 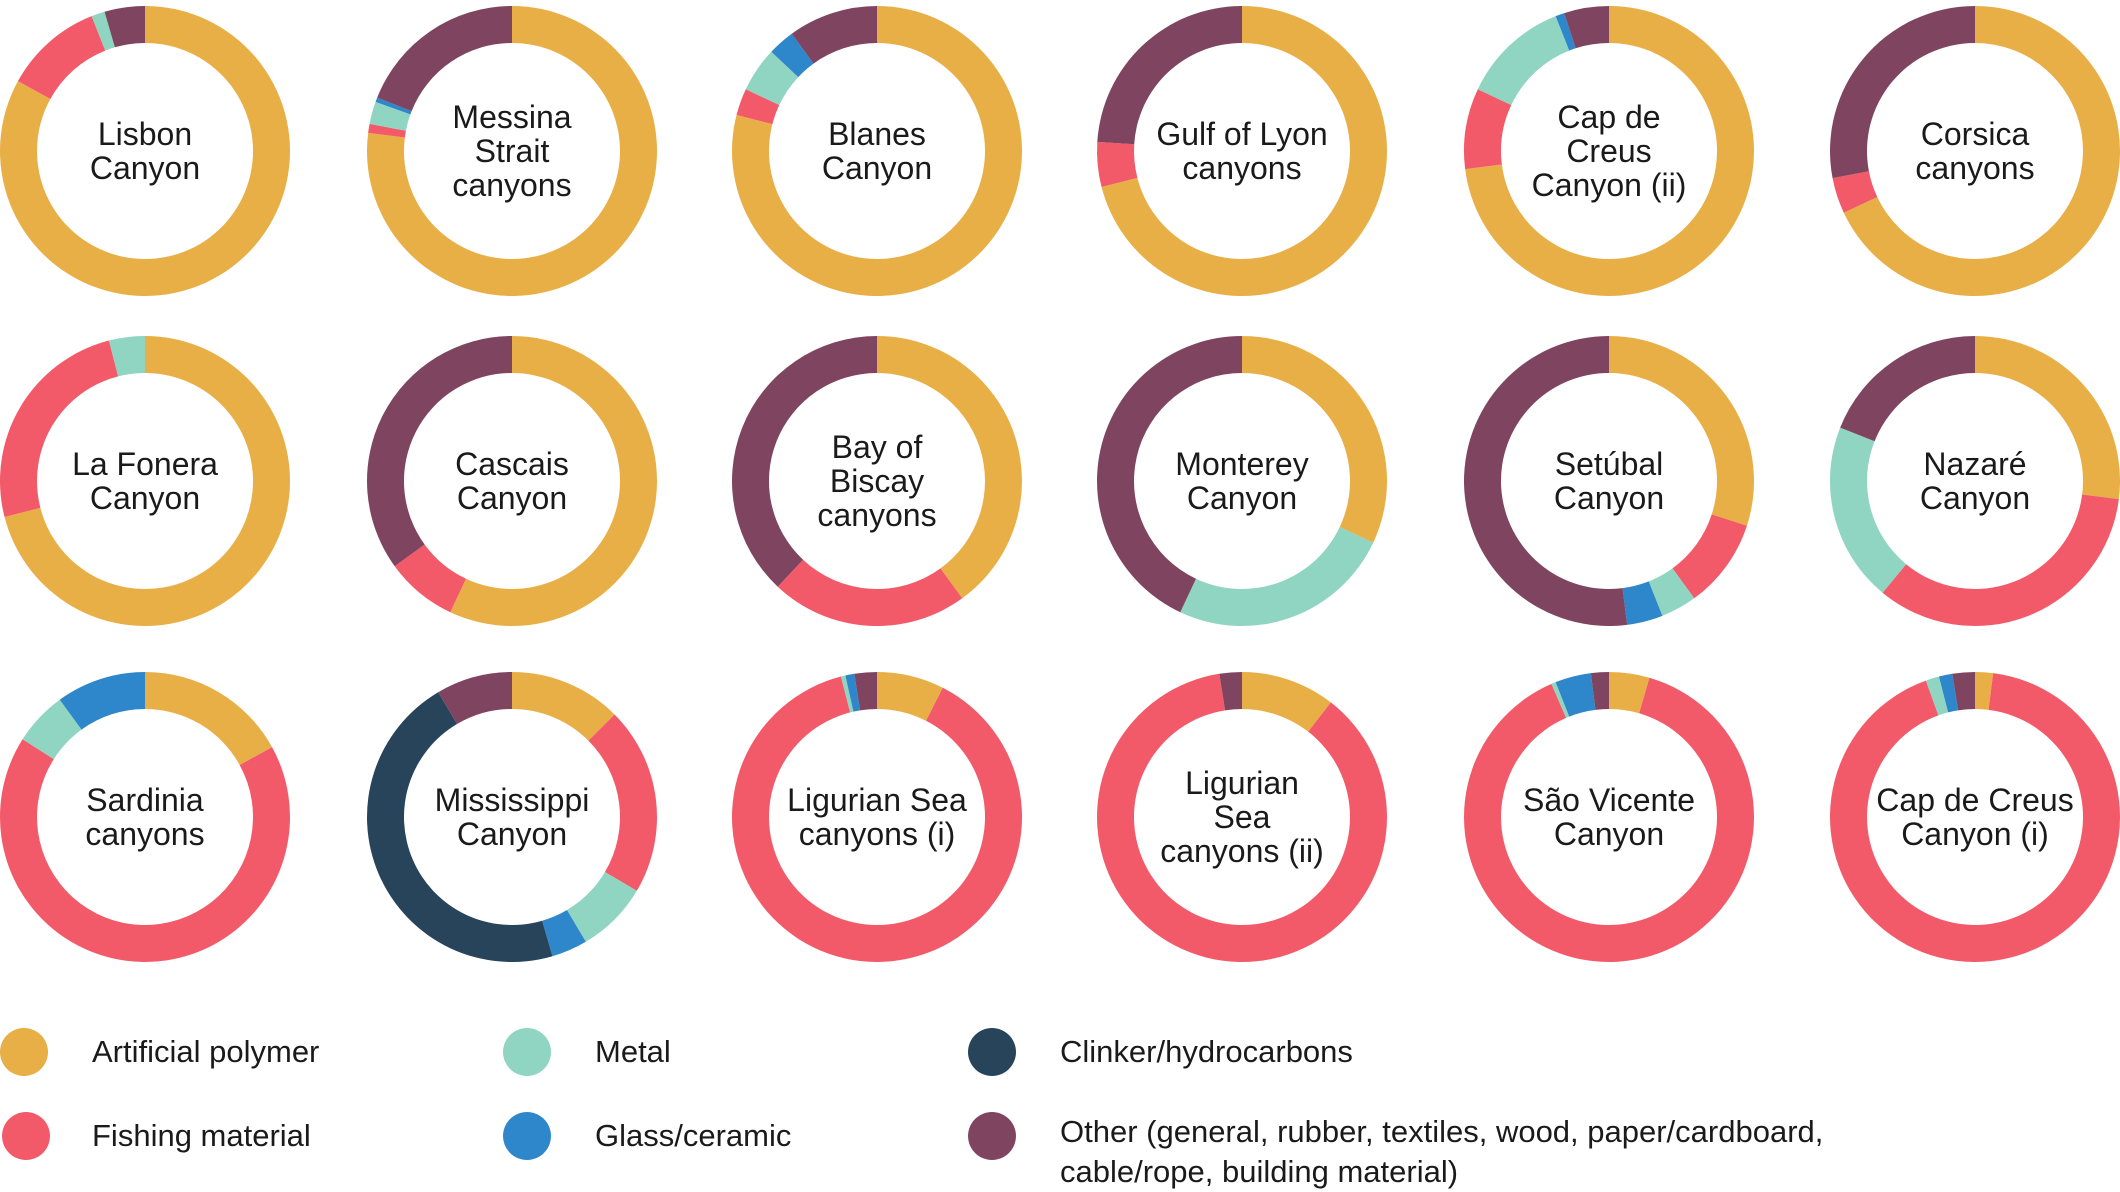 I want to click on donut-label-line: São Vicente, so click(x=1609, y=800).